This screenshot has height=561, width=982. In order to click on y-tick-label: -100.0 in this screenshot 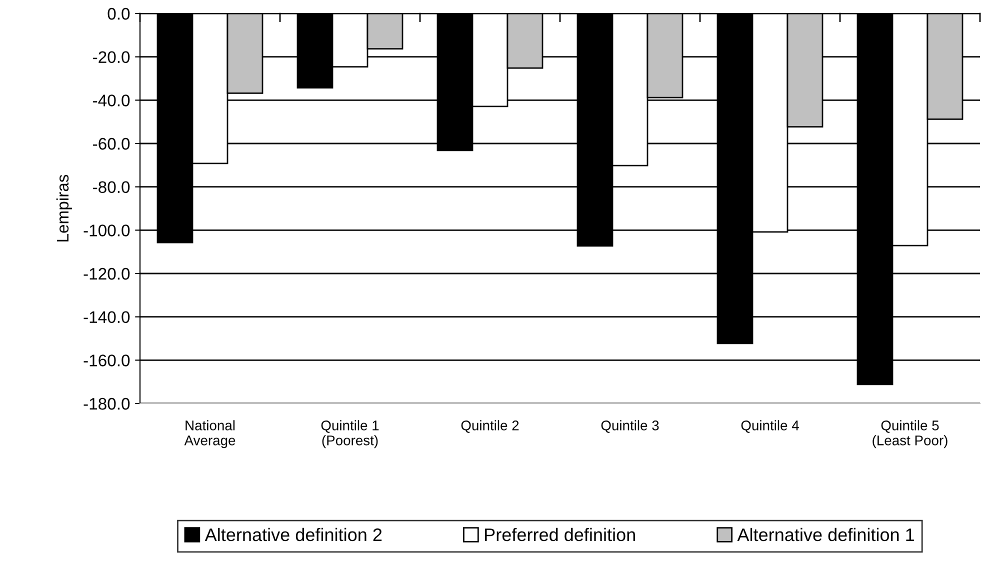, I will do `click(107, 230)`.